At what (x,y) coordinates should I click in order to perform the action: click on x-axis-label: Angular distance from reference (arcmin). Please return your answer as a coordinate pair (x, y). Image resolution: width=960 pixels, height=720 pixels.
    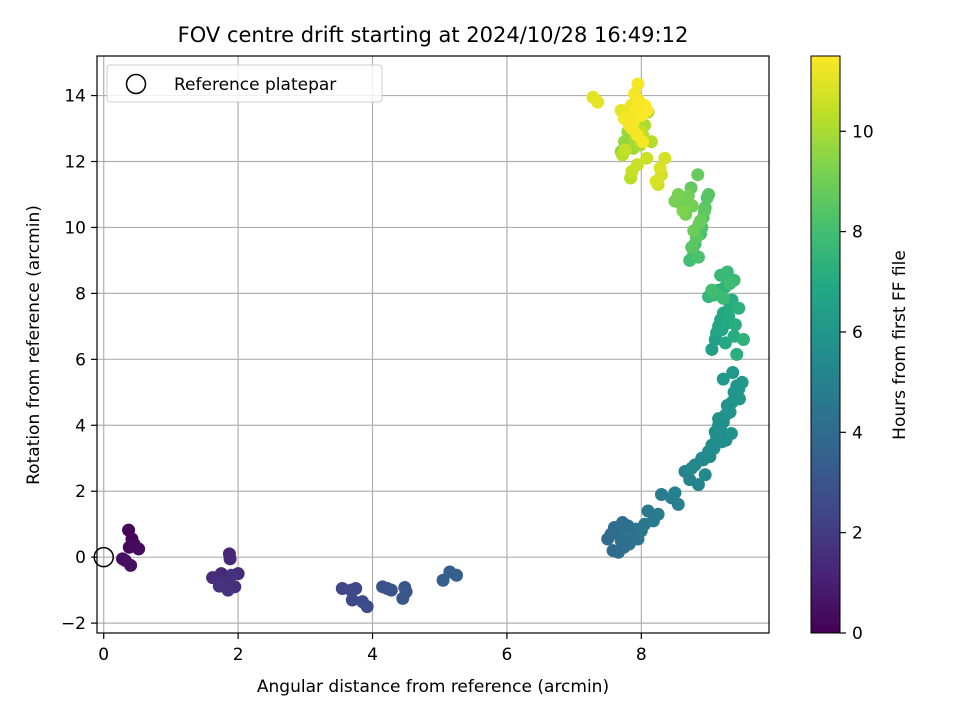
    Looking at the image, I should click on (433, 687).